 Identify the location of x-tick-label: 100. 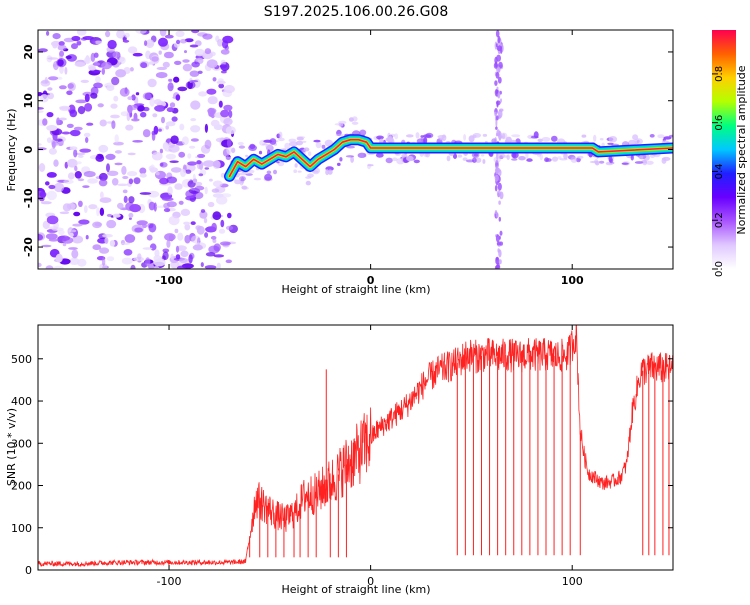
(572, 280).